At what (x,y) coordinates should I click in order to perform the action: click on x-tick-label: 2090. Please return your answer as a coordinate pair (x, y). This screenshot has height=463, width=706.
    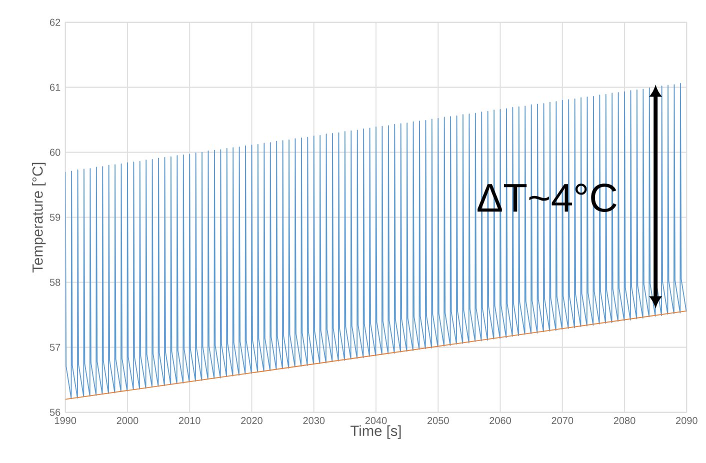
    Looking at the image, I should click on (687, 420).